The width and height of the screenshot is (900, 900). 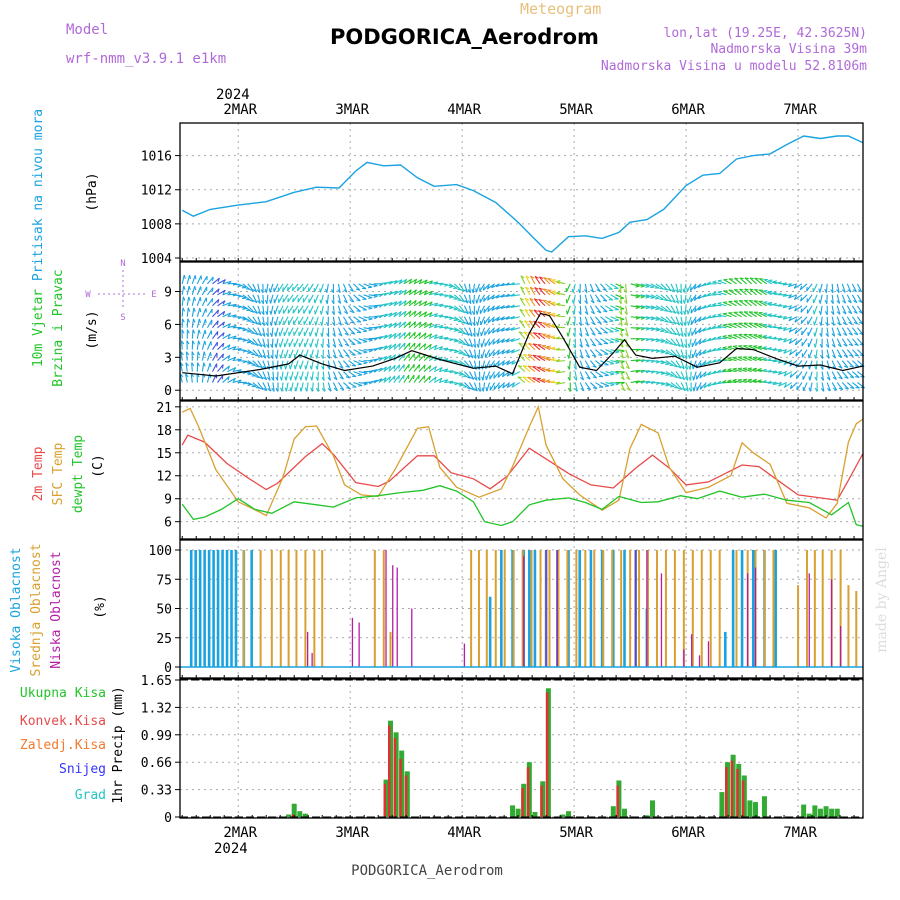 What do you see at coordinates (168, 500) in the screenshot?
I see `ytick-label: 9` at bounding box center [168, 500].